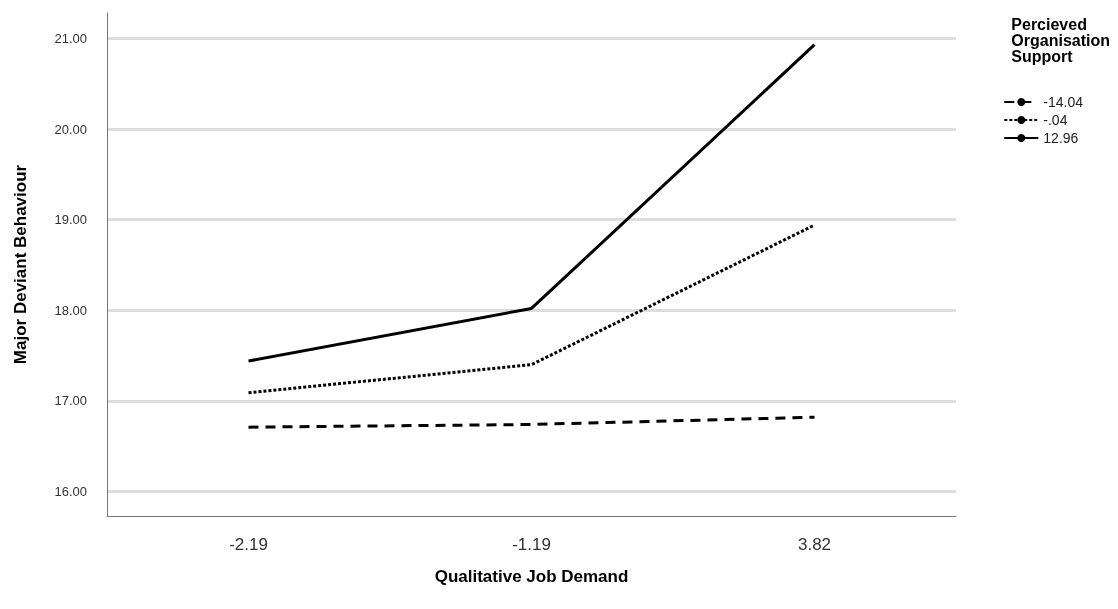 This screenshot has height=609, width=1118. I want to click on legend-label: -14.04, so click(1063, 102).